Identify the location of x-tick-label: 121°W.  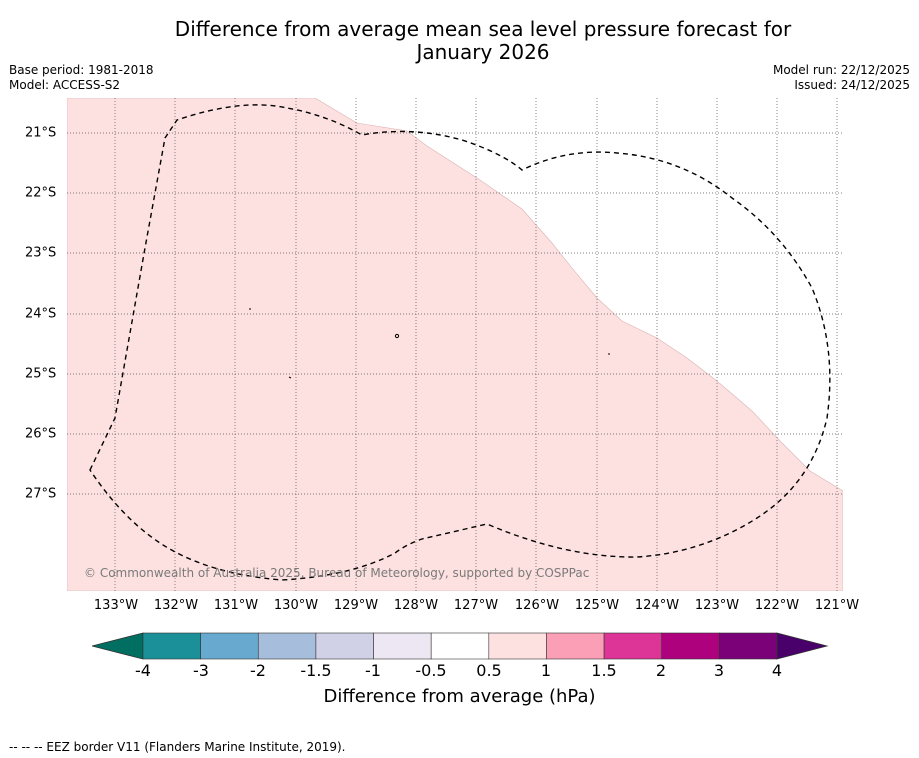
(837, 605).